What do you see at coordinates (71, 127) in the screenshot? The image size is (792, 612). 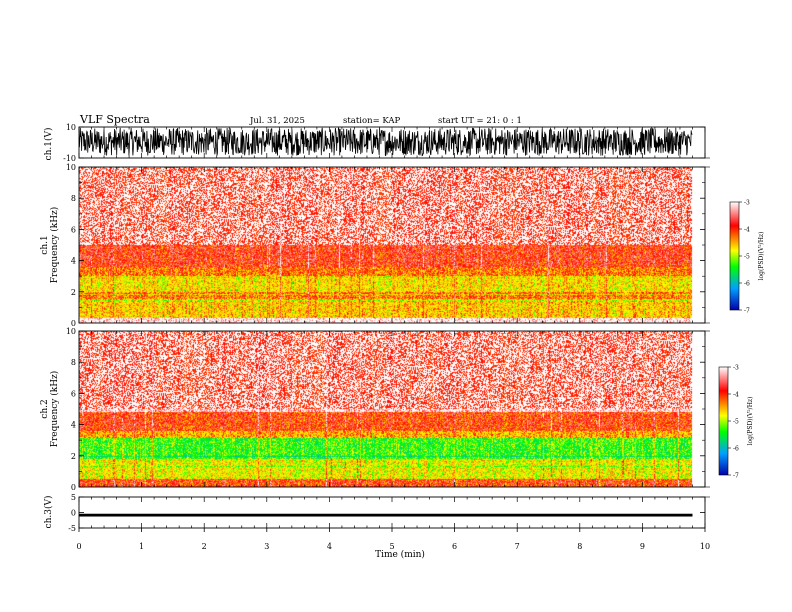 I see `ch1-waveform-panel-ytick-label: 10` at bounding box center [71, 127].